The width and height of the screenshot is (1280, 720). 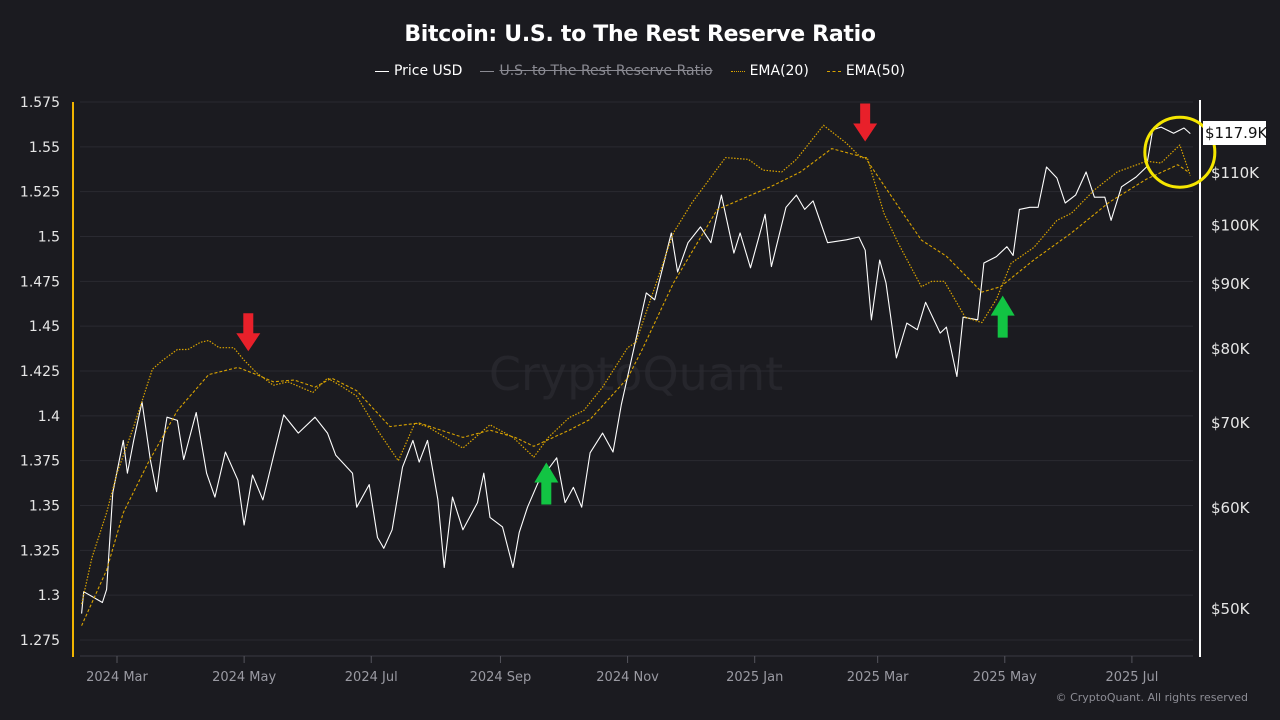 I want to click on legend-label: EMA(20), so click(x=779, y=71).